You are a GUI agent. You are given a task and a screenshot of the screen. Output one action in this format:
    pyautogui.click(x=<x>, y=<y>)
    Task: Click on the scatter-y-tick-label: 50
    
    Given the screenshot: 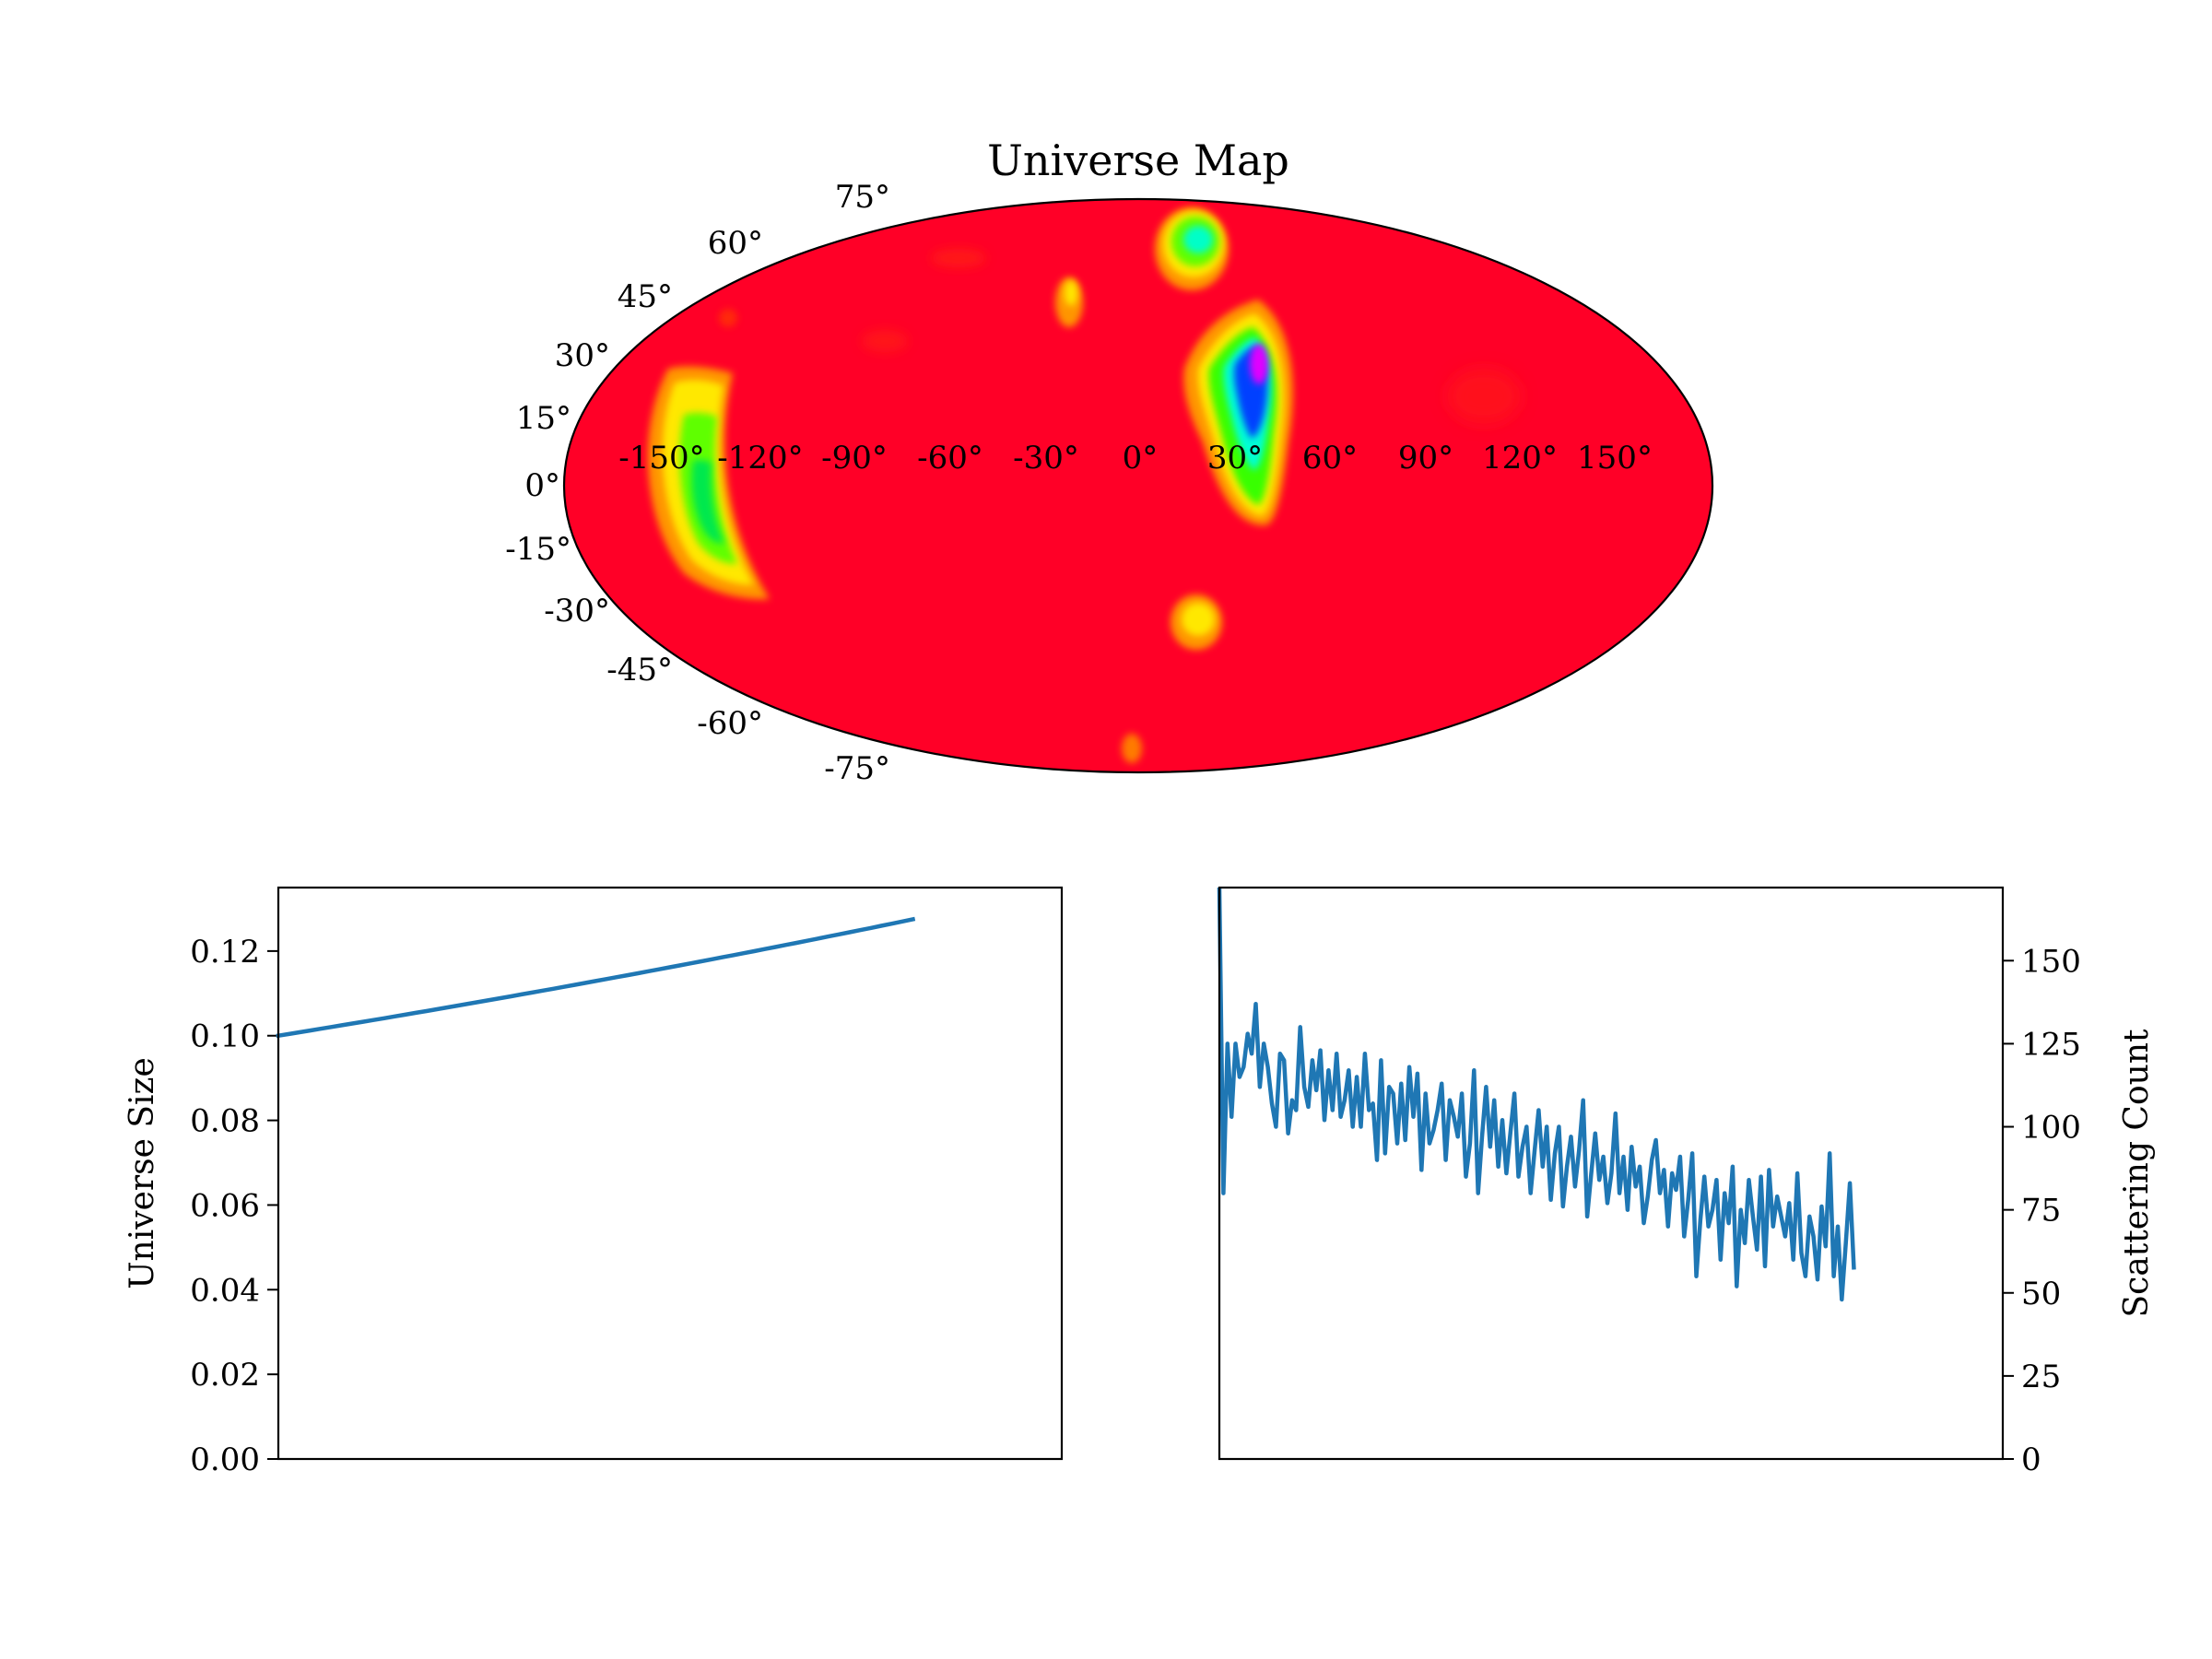 What is the action you would take?
    pyautogui.click(x=2041, y=1294)
    